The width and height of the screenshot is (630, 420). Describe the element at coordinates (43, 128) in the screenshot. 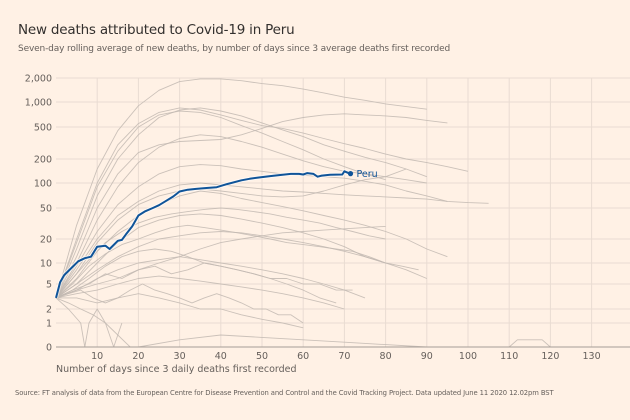

I see `y-tick-label: 500` at that location.